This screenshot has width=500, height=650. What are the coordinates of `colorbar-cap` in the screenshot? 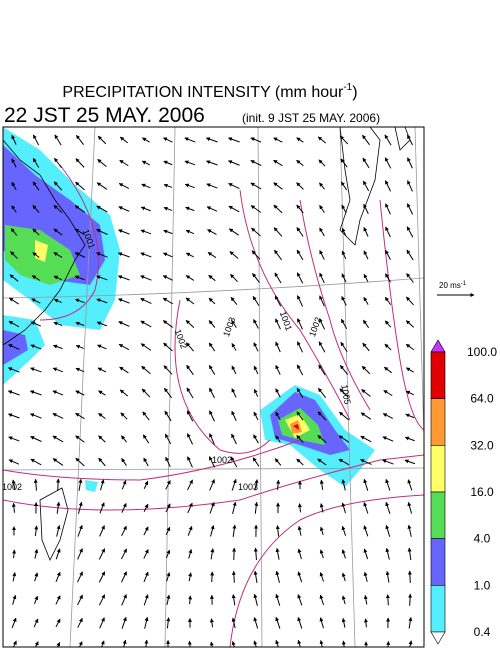 It's located at (438, 346).